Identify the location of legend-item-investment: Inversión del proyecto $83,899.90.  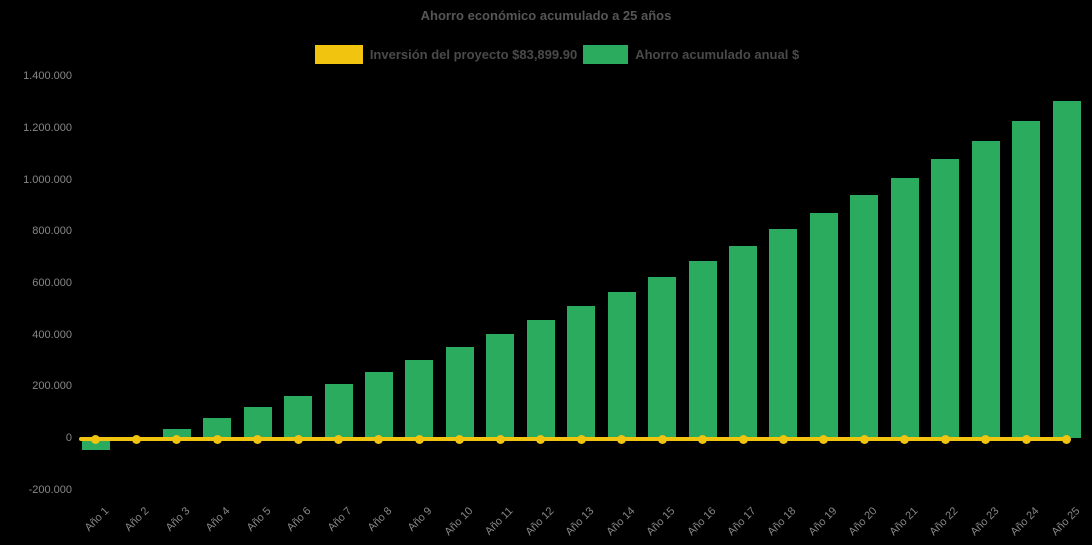
(446, 54).